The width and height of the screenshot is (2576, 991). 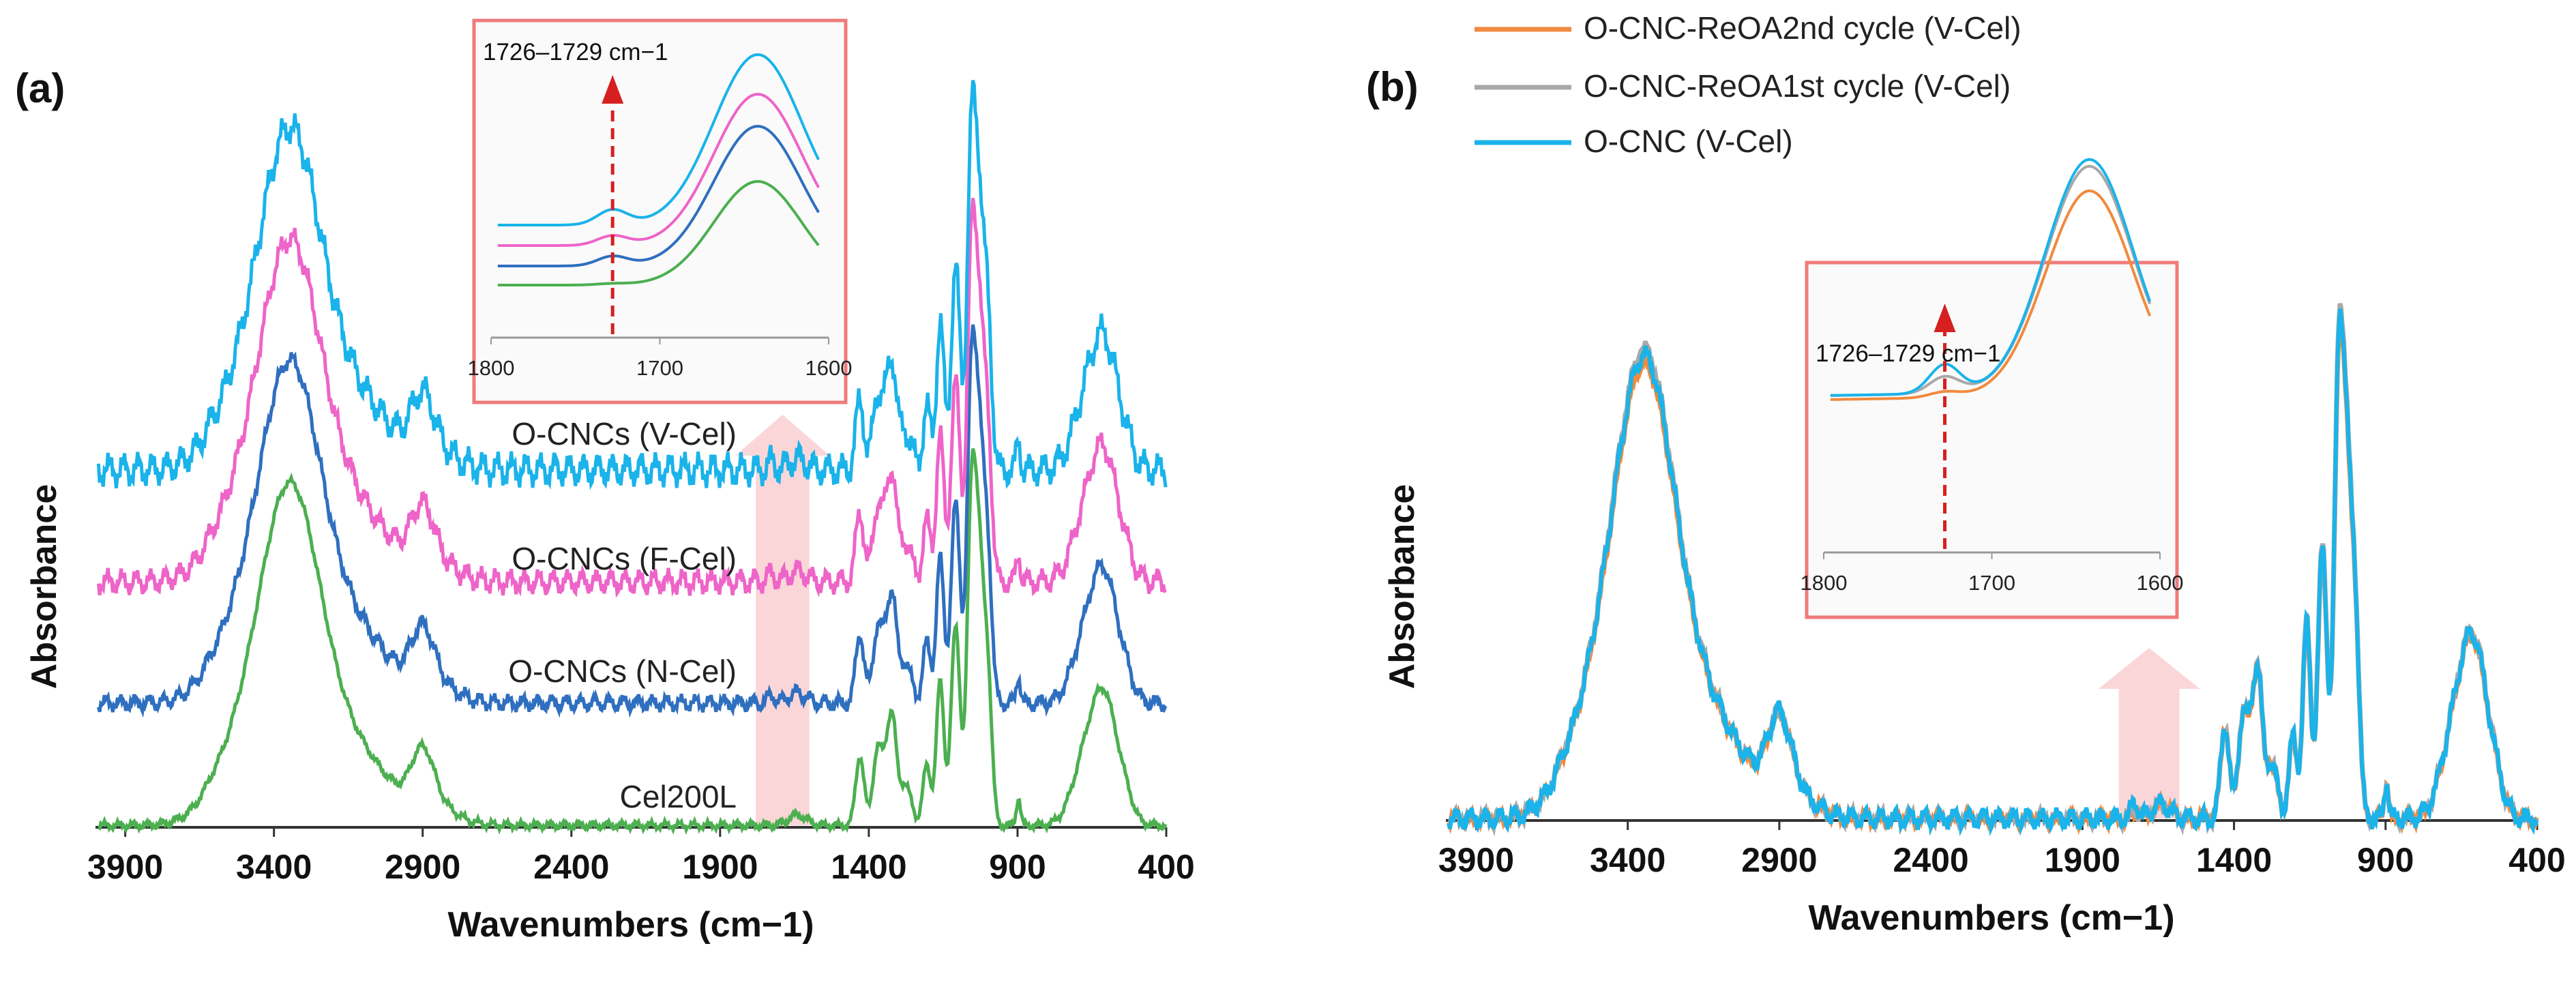 What do you see at coordinates (1688, 141) in the screenshot?
I see `legend-label: O-CNC (V-Cel)` at bounding box center [1688, 141].